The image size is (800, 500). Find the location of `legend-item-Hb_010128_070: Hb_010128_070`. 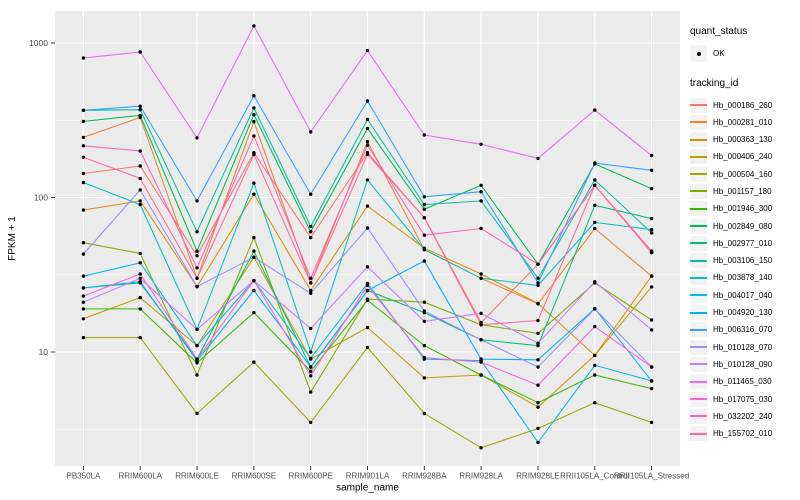

legend-item-Hb_010128_070: Hb_010128_070 is located at coordinates (744, 347).